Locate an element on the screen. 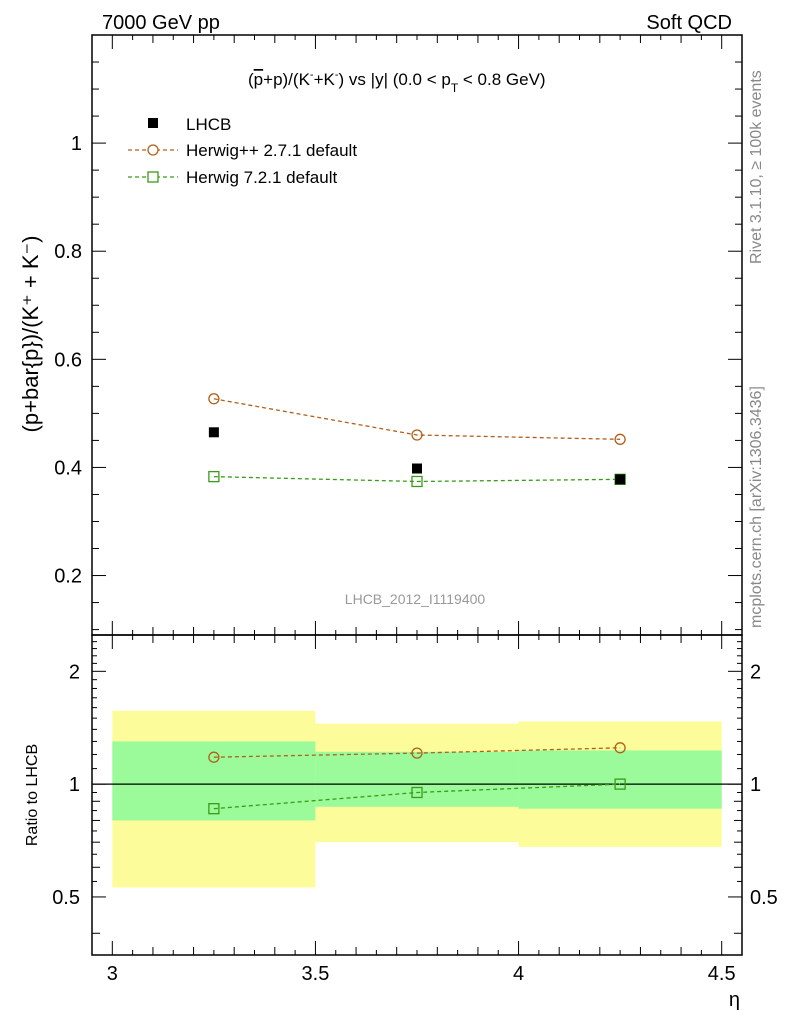 The height and width of the screenshot is (1024, 786). x-axis-label: η is located at coordinates (734, 1000).